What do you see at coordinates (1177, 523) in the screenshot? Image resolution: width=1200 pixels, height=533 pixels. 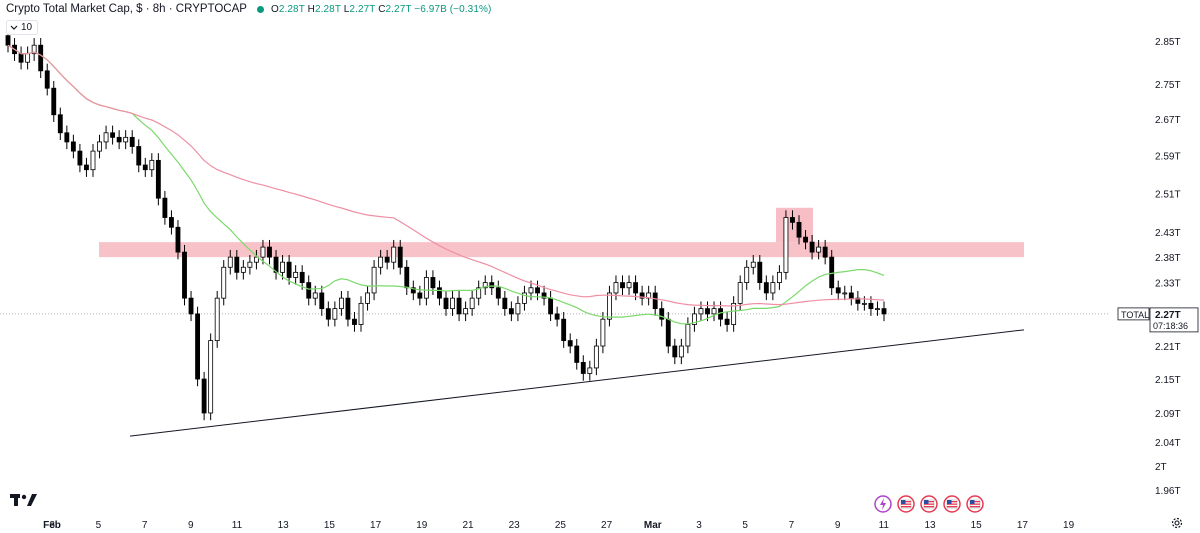 I see `settings-gear-icon` at bounding box center [1177, 523].